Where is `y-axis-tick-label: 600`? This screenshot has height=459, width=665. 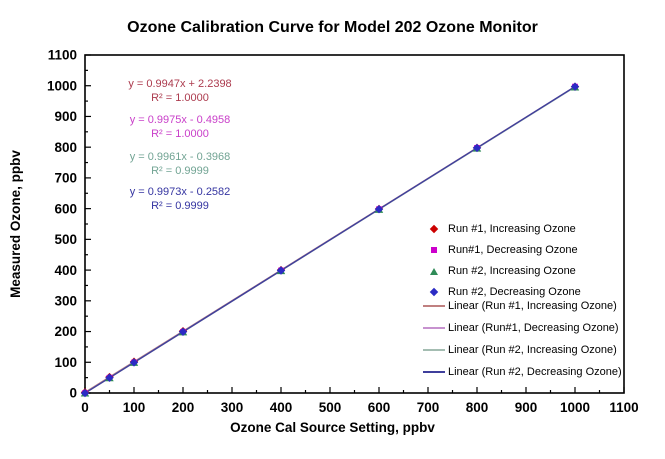 y-axis-tick-label: 600 is located at coordinates (65, 208).